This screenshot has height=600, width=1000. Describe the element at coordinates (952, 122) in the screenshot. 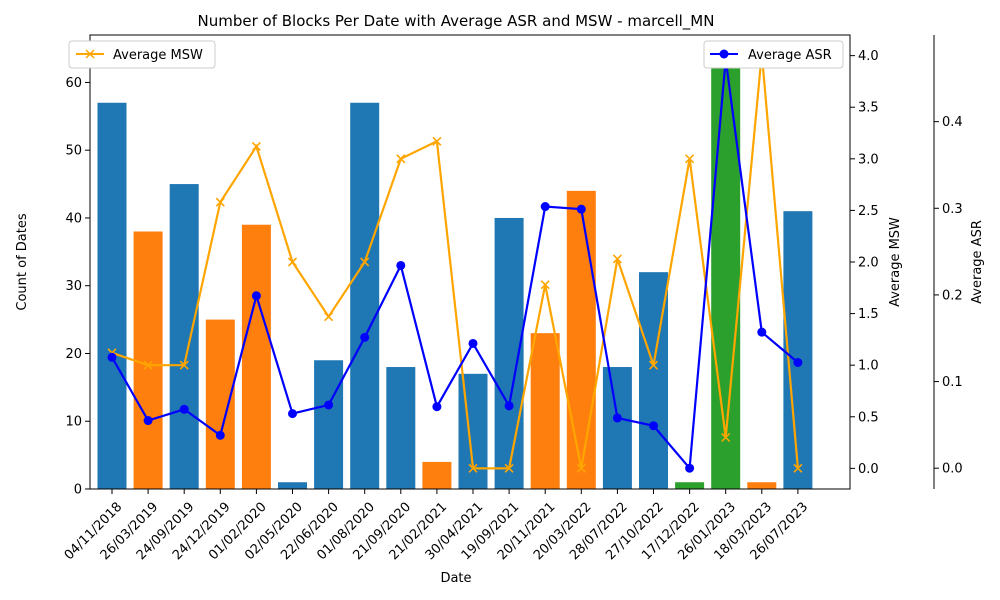

I see `asr-tick-label: 0.4` at that location.